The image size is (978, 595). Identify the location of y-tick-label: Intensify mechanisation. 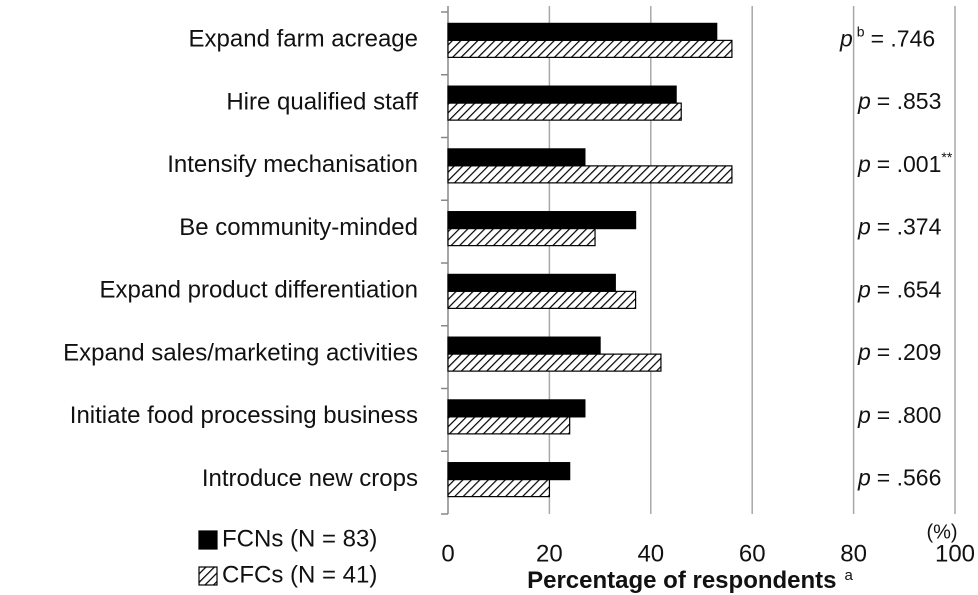
(292, 164).